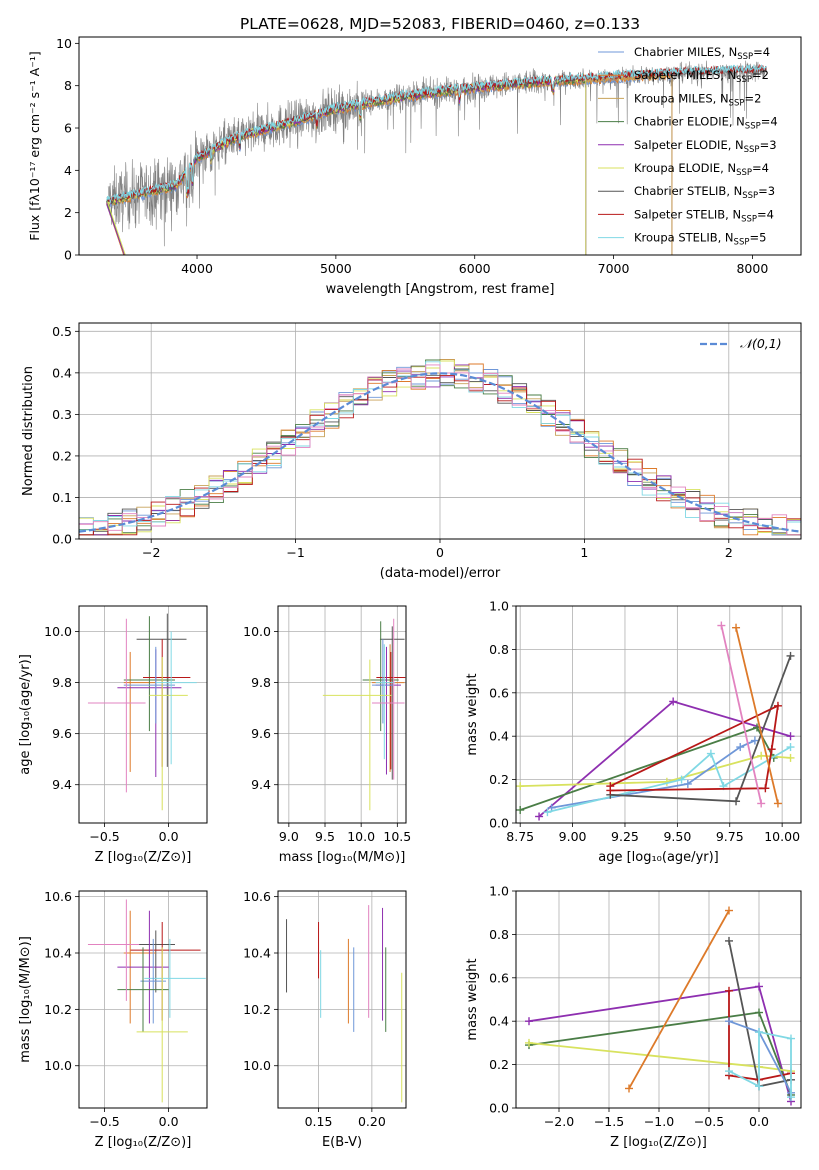 This screenshot has width=819, height=1170. I want to click on y-tick-label: 0.3, so click(62, 414).